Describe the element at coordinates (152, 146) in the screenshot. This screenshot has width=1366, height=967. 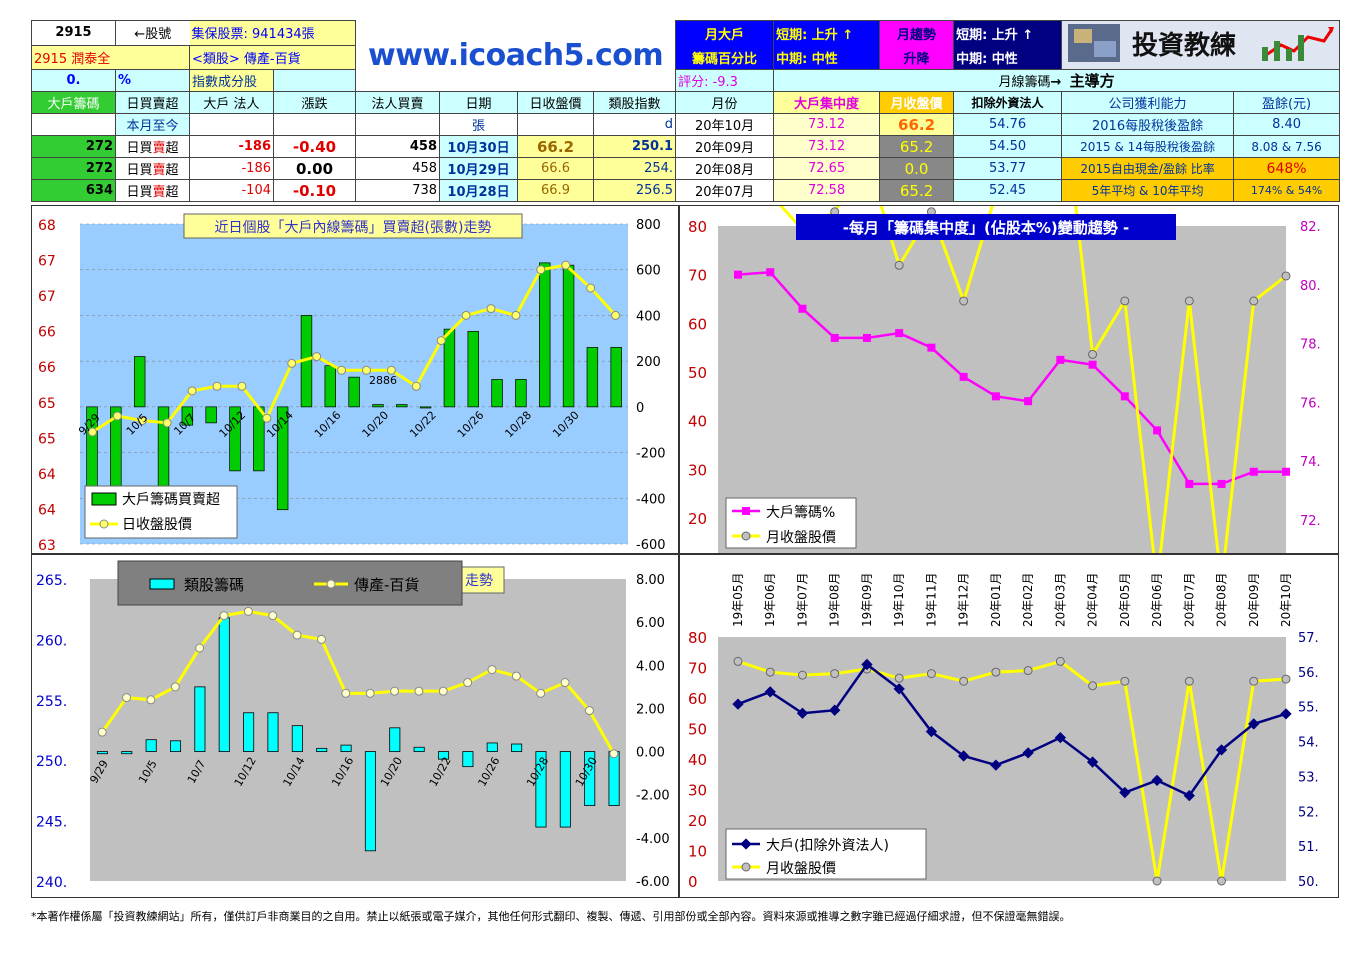
I see `daily-trade-0: 日買賣超` at that location.